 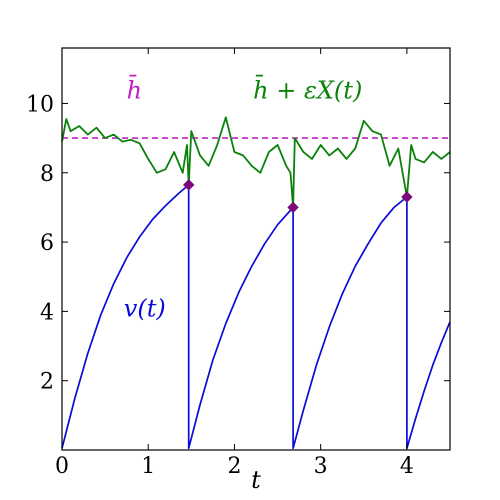 What do you see at coordinates (145, 309) in the screenshot?
I see `series-blue-label: v(t)` at bounding box center [145, 309].